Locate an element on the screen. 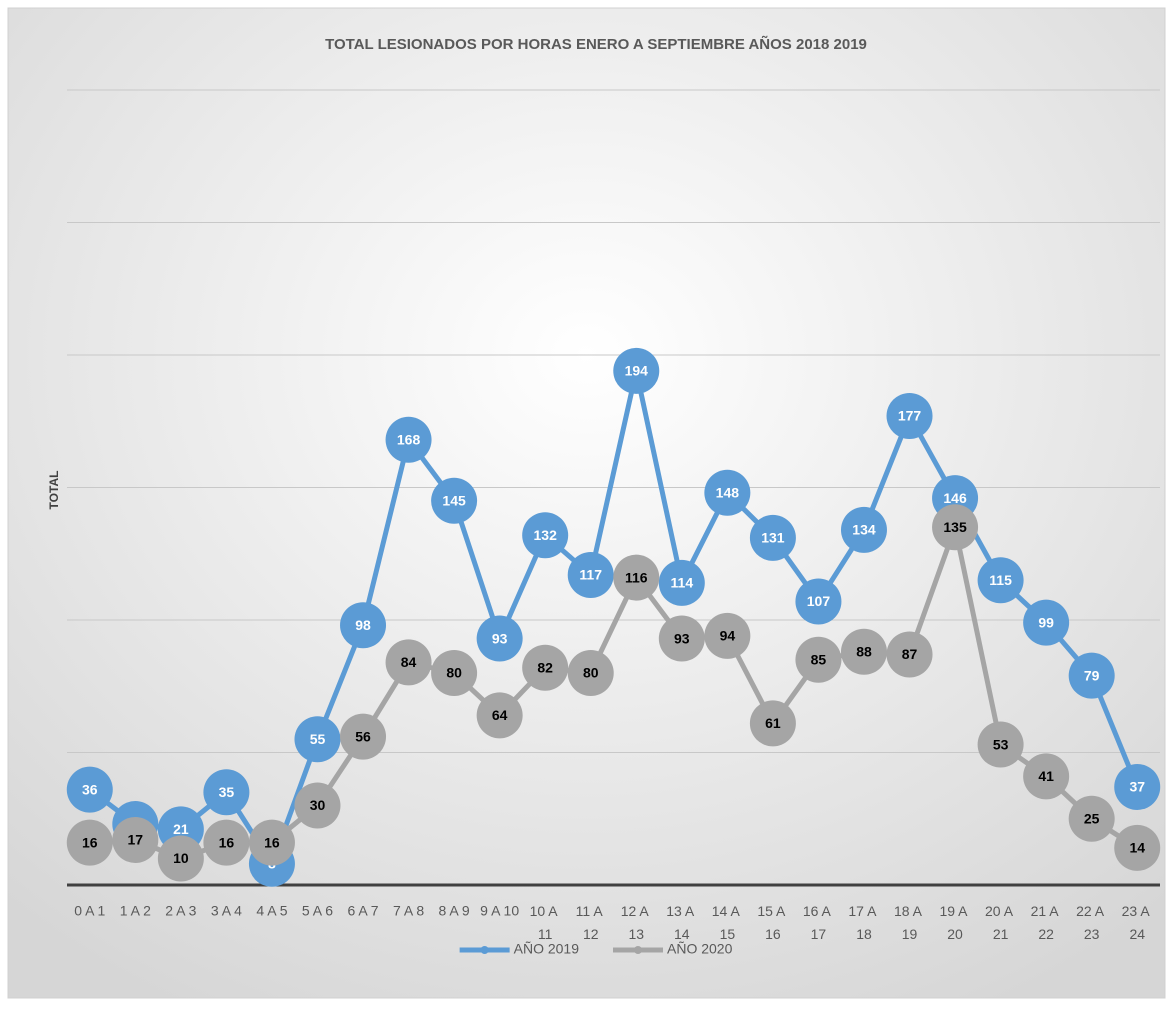  x-tick-label: 21 A 22 is located at coordinates (1046, 922).